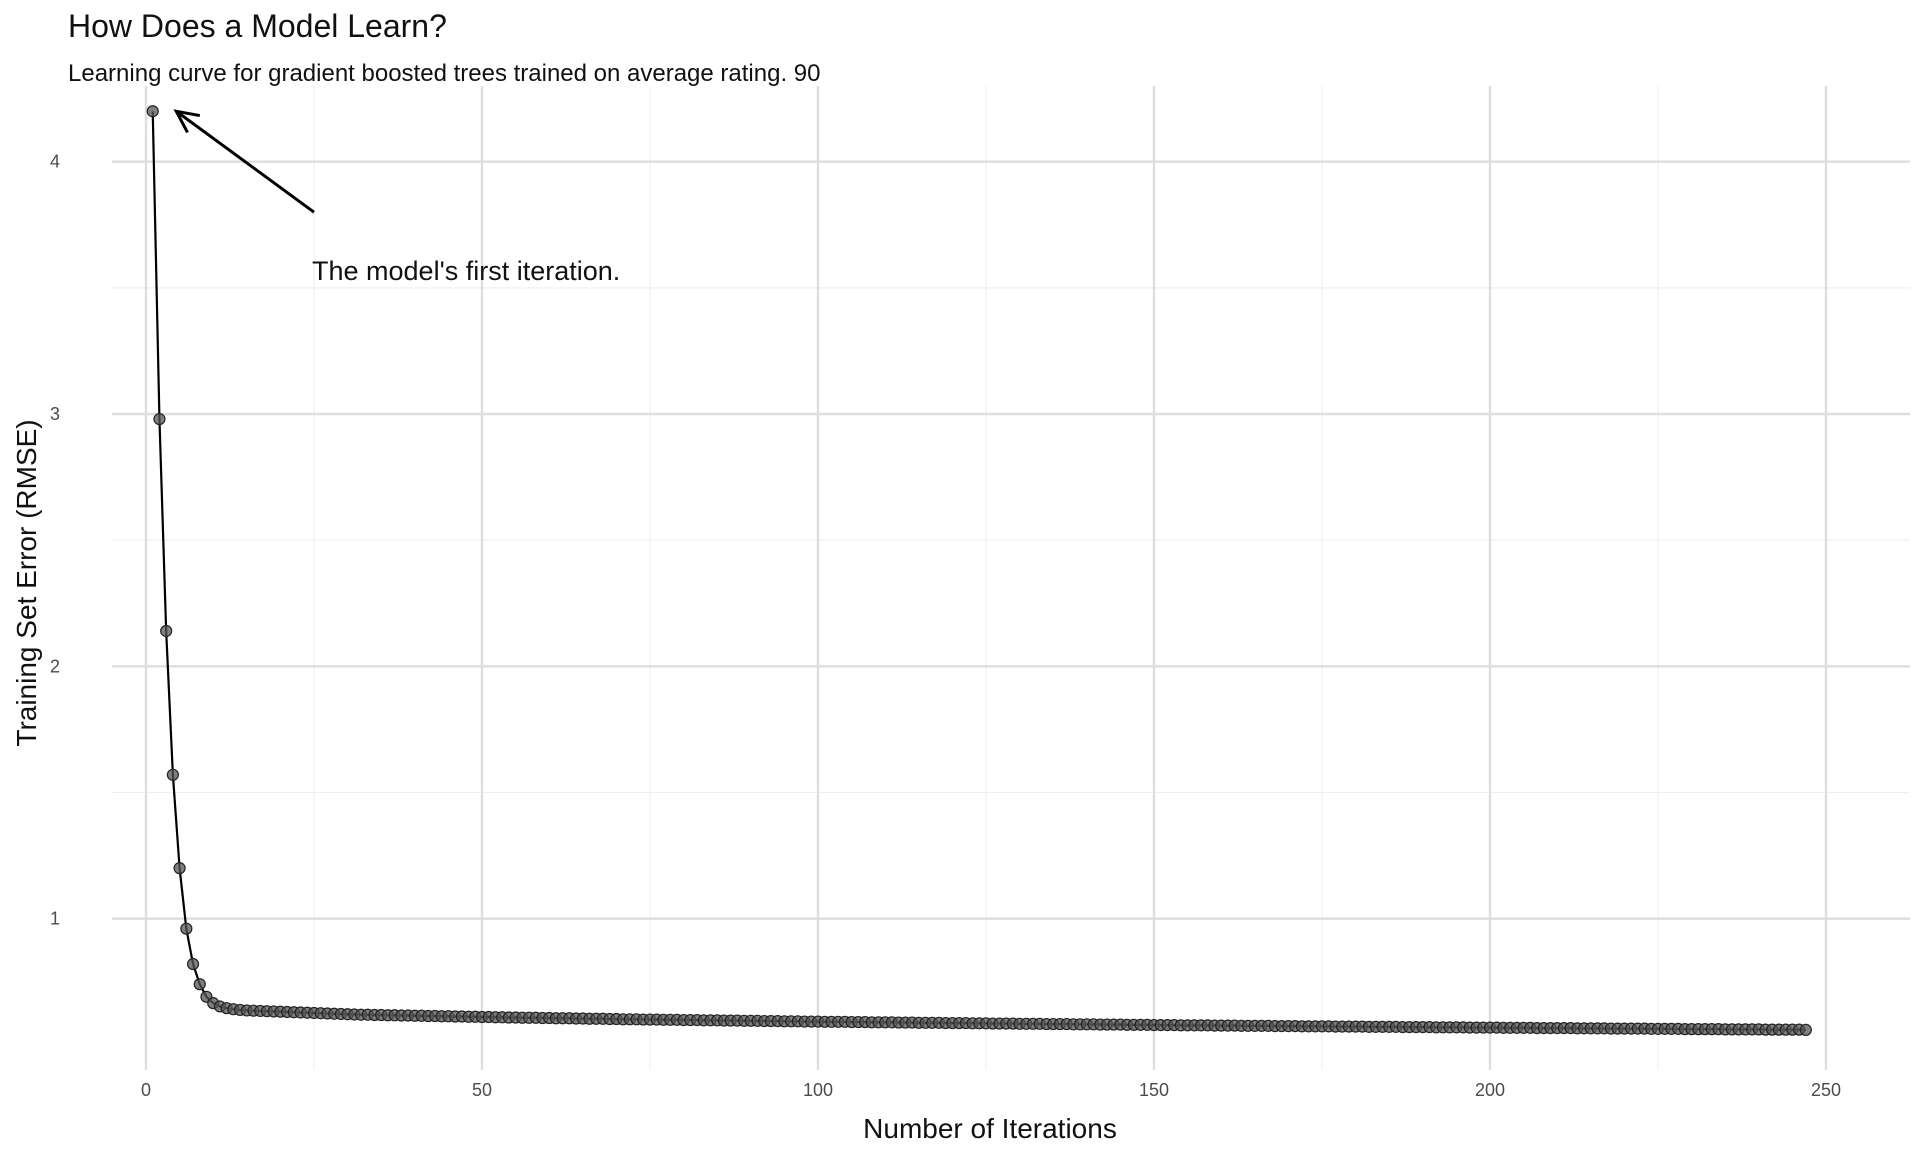 This screenshot has height=1152, width=1920. I want to click on x-tick-label: 100, so click(818, 1090).